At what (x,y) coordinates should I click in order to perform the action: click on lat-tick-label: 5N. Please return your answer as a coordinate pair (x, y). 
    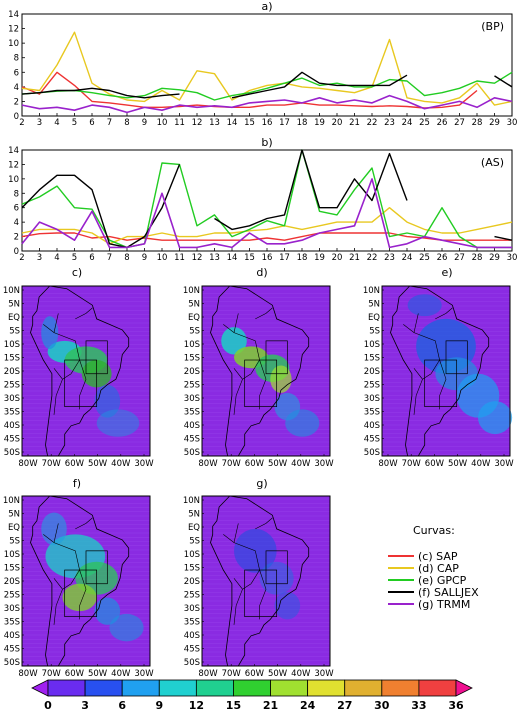
    Looking at the image, I should click on (194, 515).